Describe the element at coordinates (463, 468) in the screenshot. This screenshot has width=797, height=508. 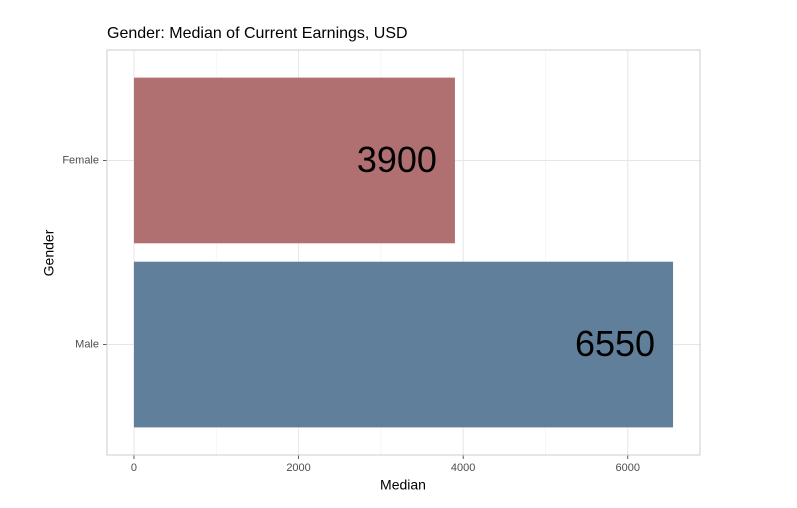
I see `x-tick-label: 4000` at that location.